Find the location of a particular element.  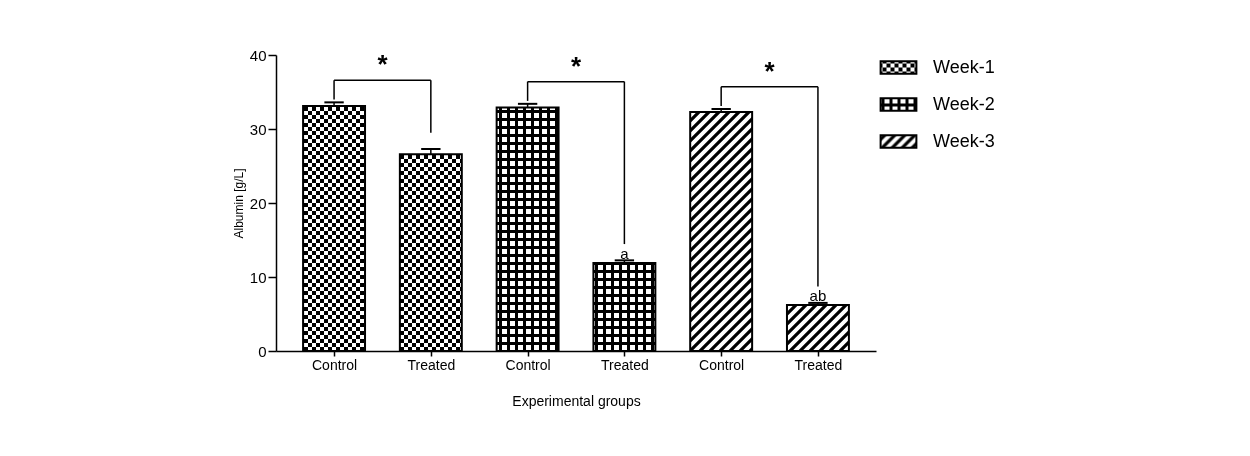

y-tick-label: 20 is located at coordinates (258, 203).